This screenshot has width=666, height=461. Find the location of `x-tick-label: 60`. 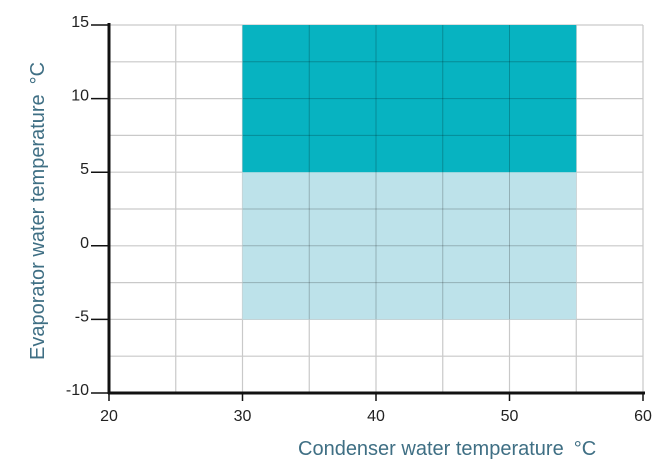

x-tick-label: 60 is located at coordinates (643, 416).